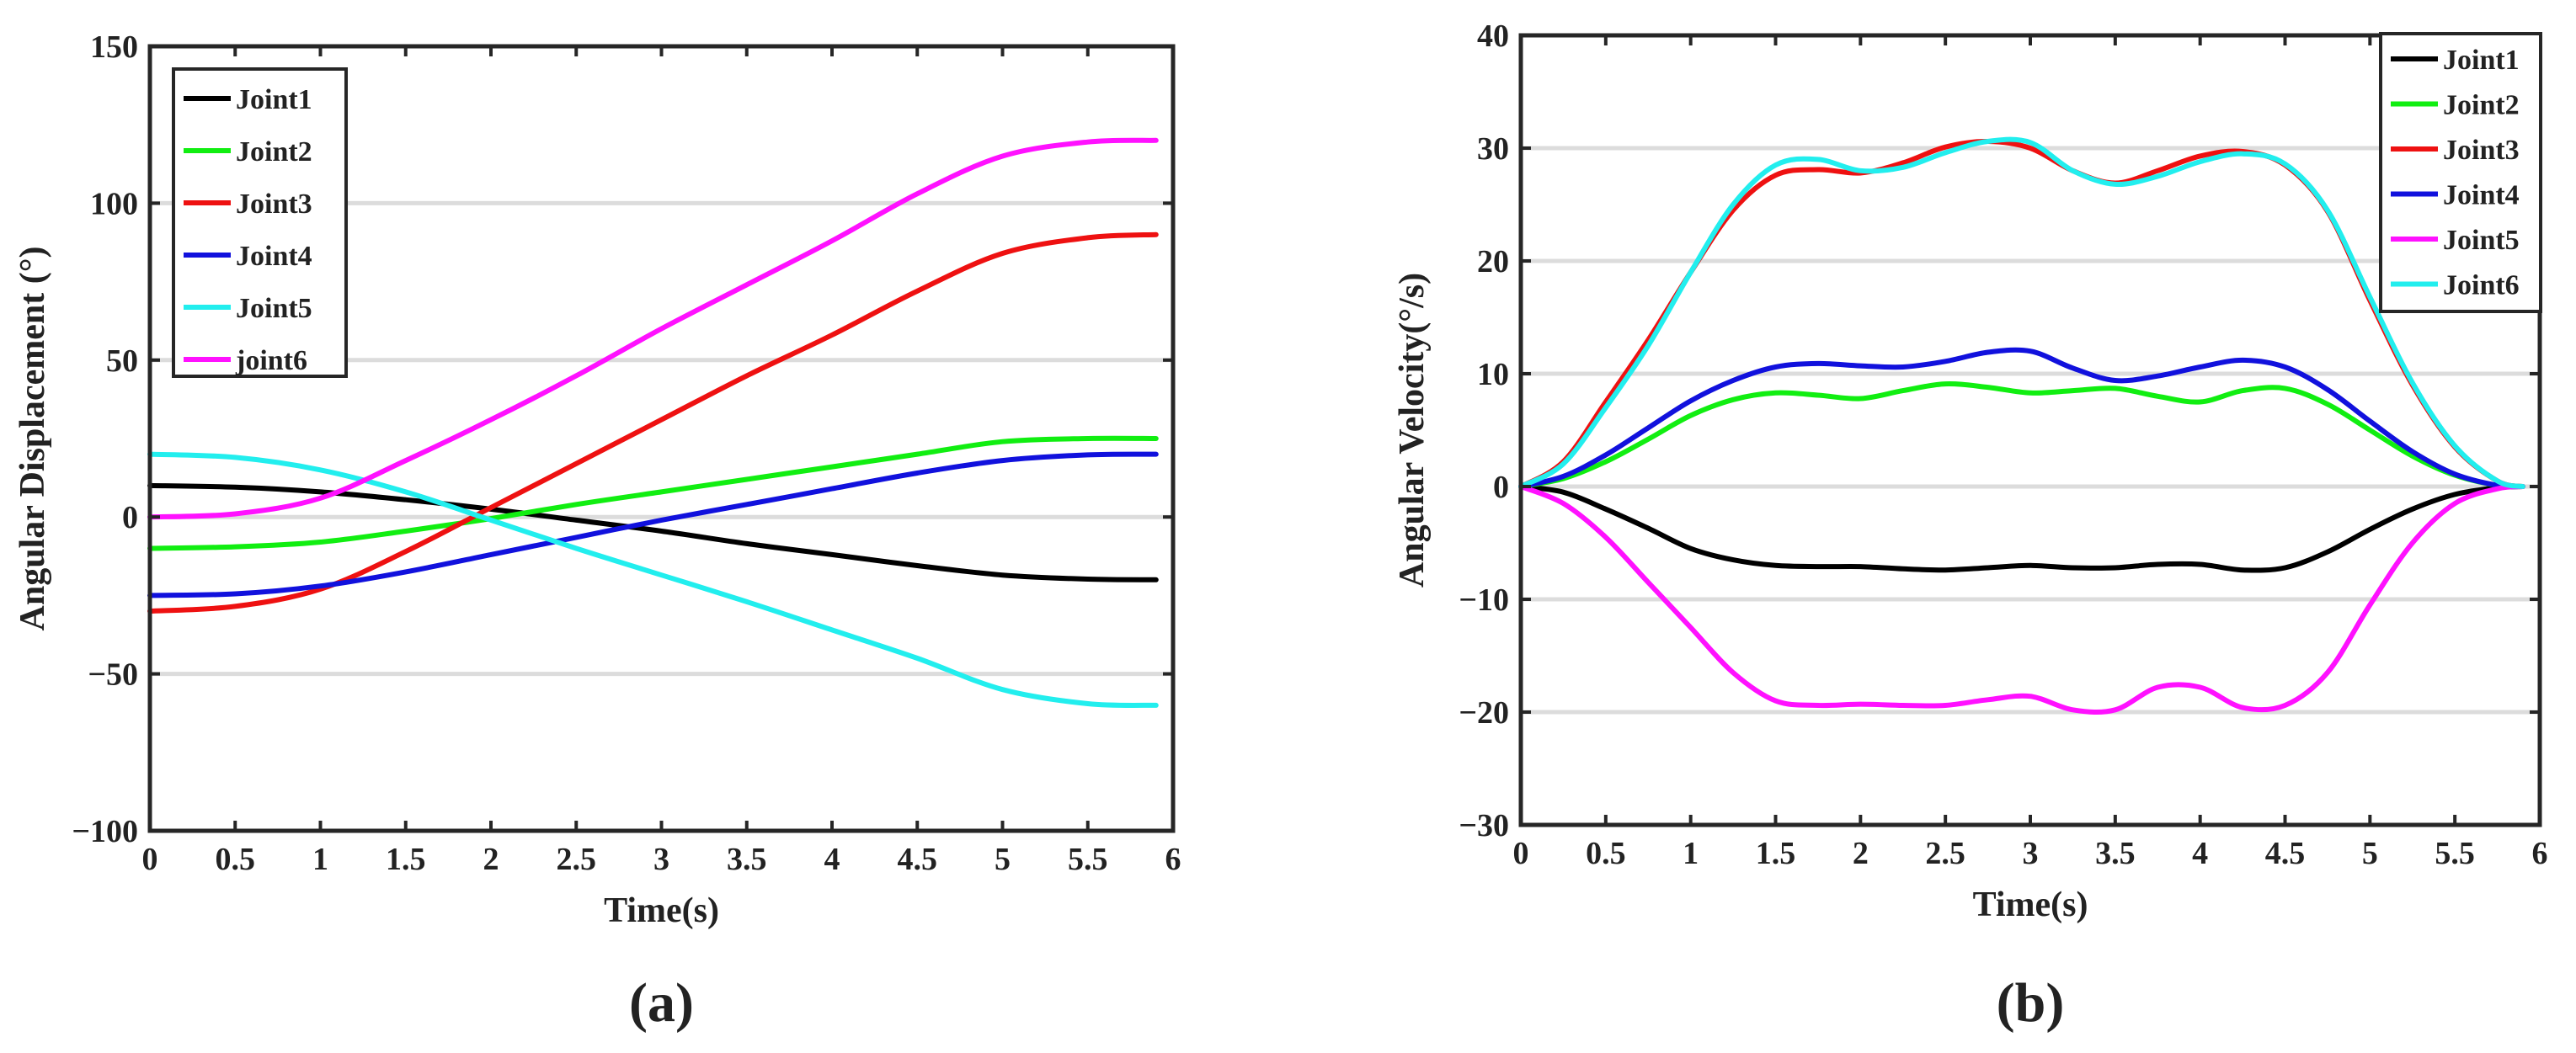  I want to click on y-tick-label: 20, so click(1493, 261).